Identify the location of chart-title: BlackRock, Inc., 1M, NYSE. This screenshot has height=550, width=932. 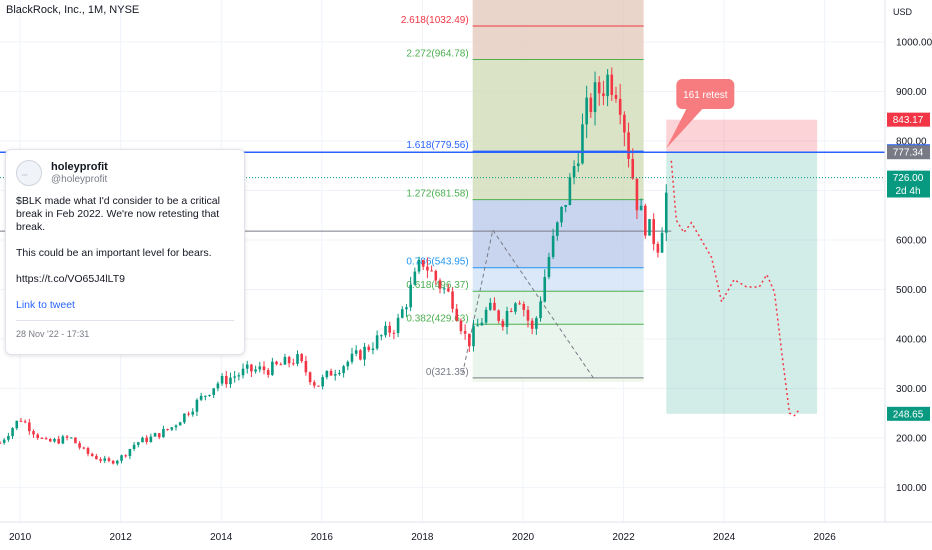
(73, 10).